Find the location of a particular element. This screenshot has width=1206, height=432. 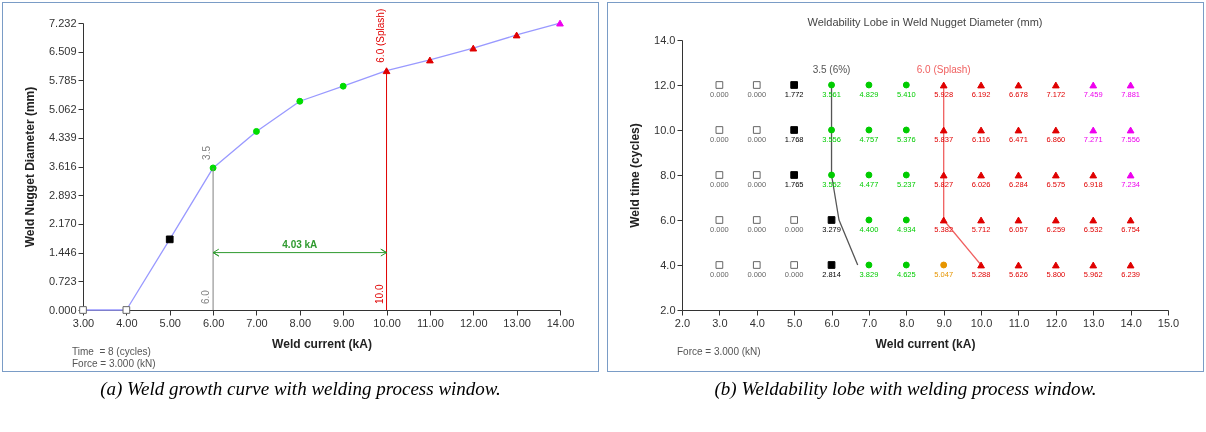

y-tick-label: 5.062 is located at coordinates (62, 108).